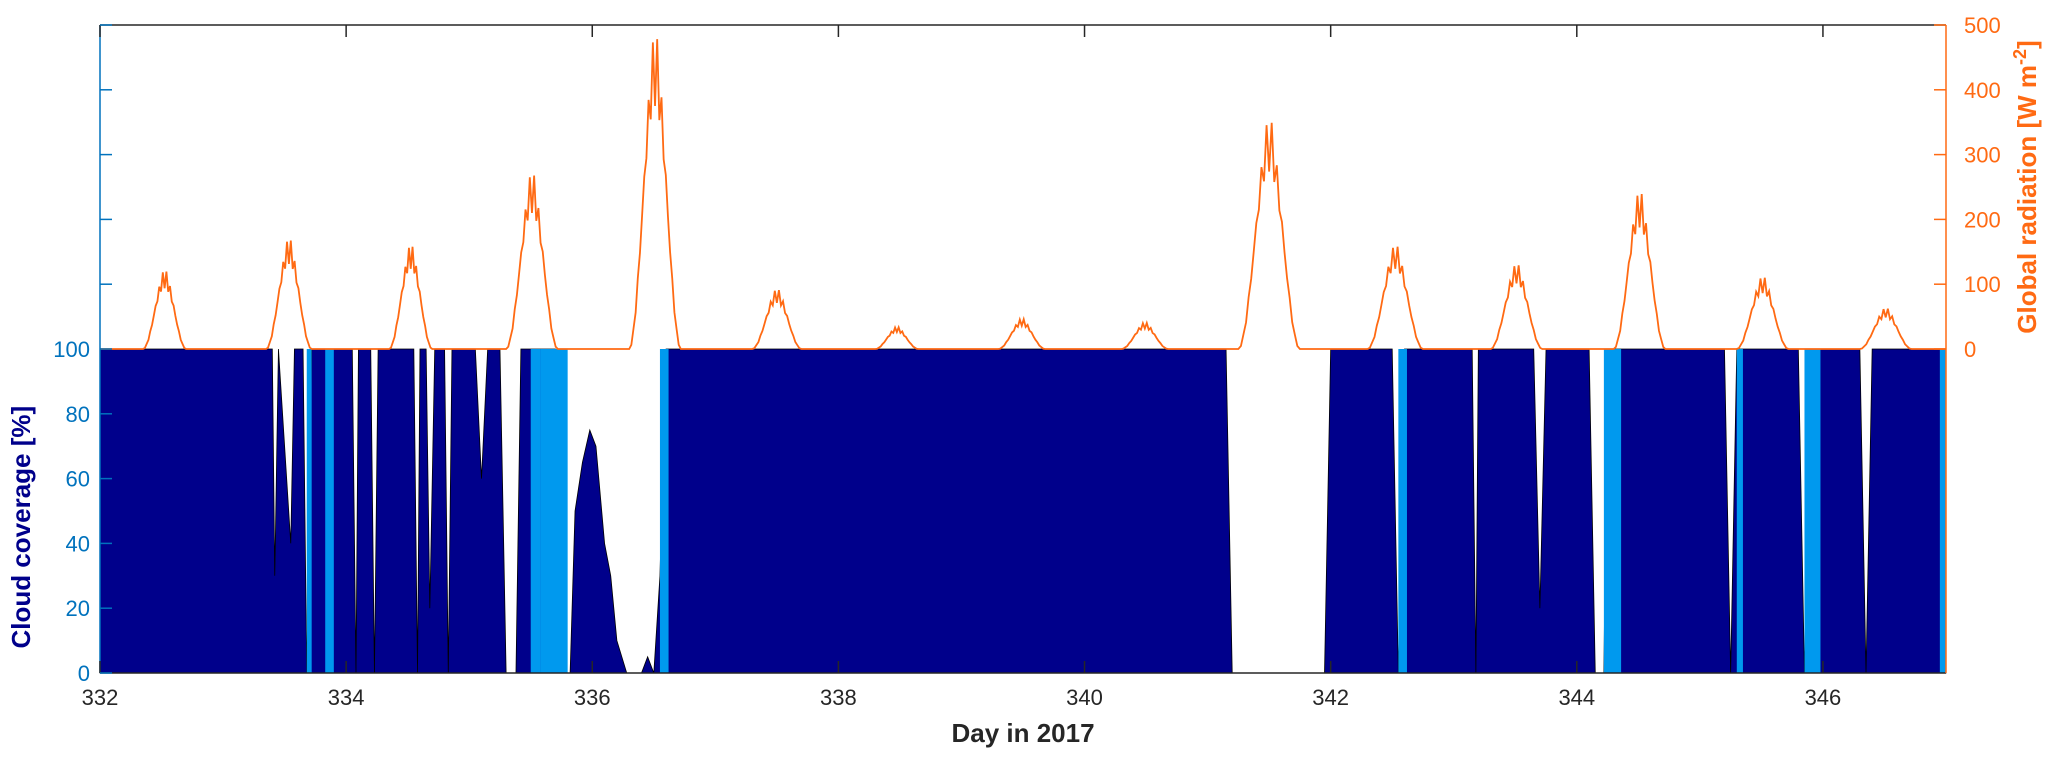 The image size is (2067, 772). What do you see at coordinates (21, 527) in the screenshot?
I see `y-axis-left-title: Cloud coverage [%]` at bounding box center [21, 527].